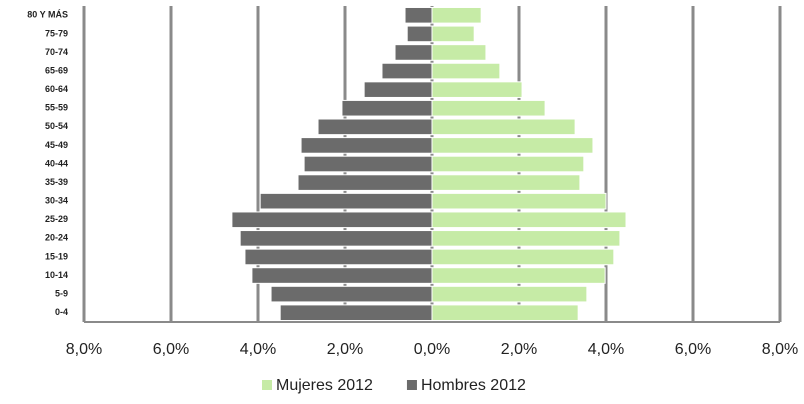 This screenshot has width=804, height=404. I want to click on y-tick-label: 75-79, so click(56, 33).